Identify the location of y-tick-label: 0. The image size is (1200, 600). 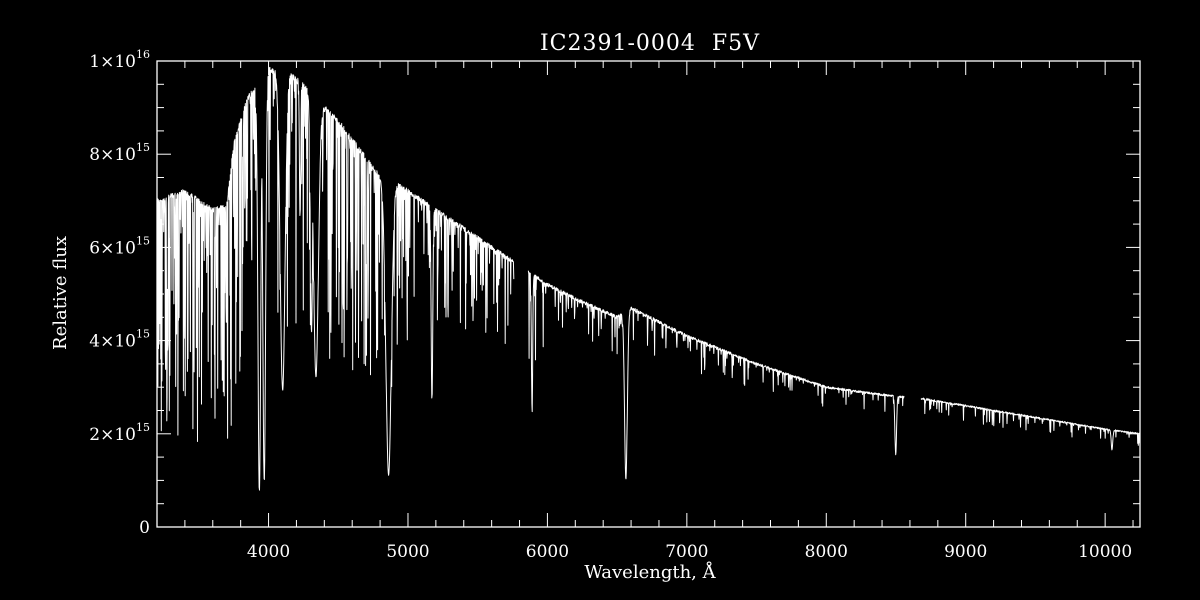
(144, 528).